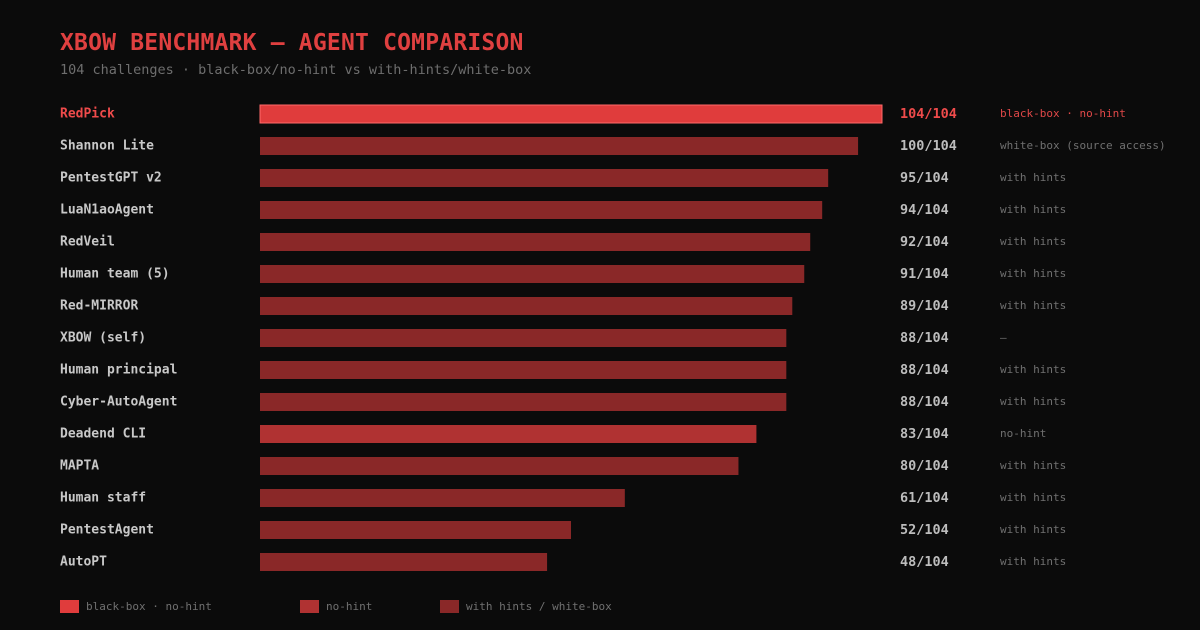 The width and height of the screenshot is (1200, 630). I want to click on note-label-human-team-5: with hints, so click(1033, 273).